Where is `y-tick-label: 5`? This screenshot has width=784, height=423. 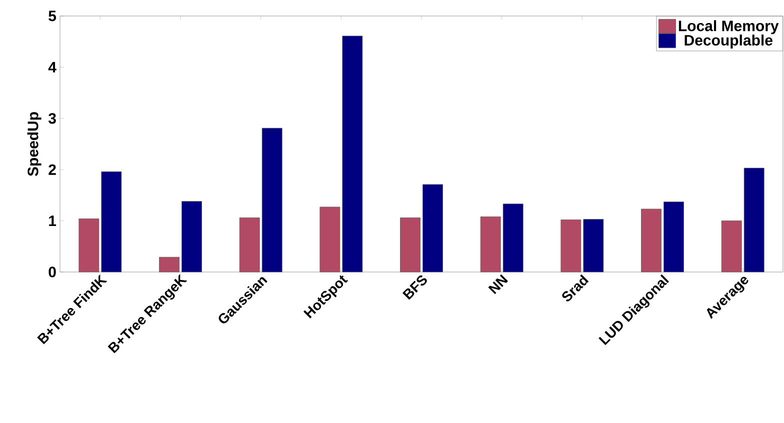 y-tick-label: 5 is located at coordinates (52, 16).